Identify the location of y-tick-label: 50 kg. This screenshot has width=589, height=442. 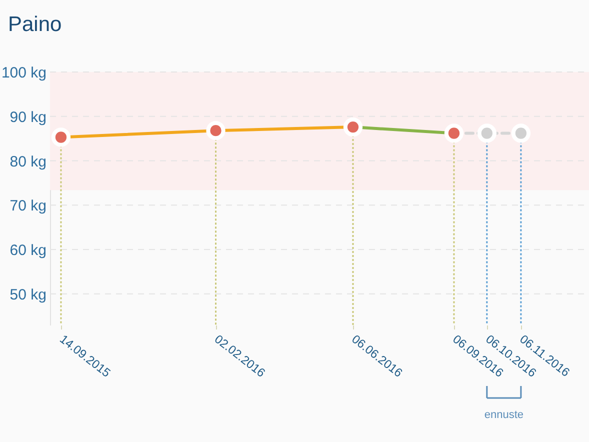
(28, 295).